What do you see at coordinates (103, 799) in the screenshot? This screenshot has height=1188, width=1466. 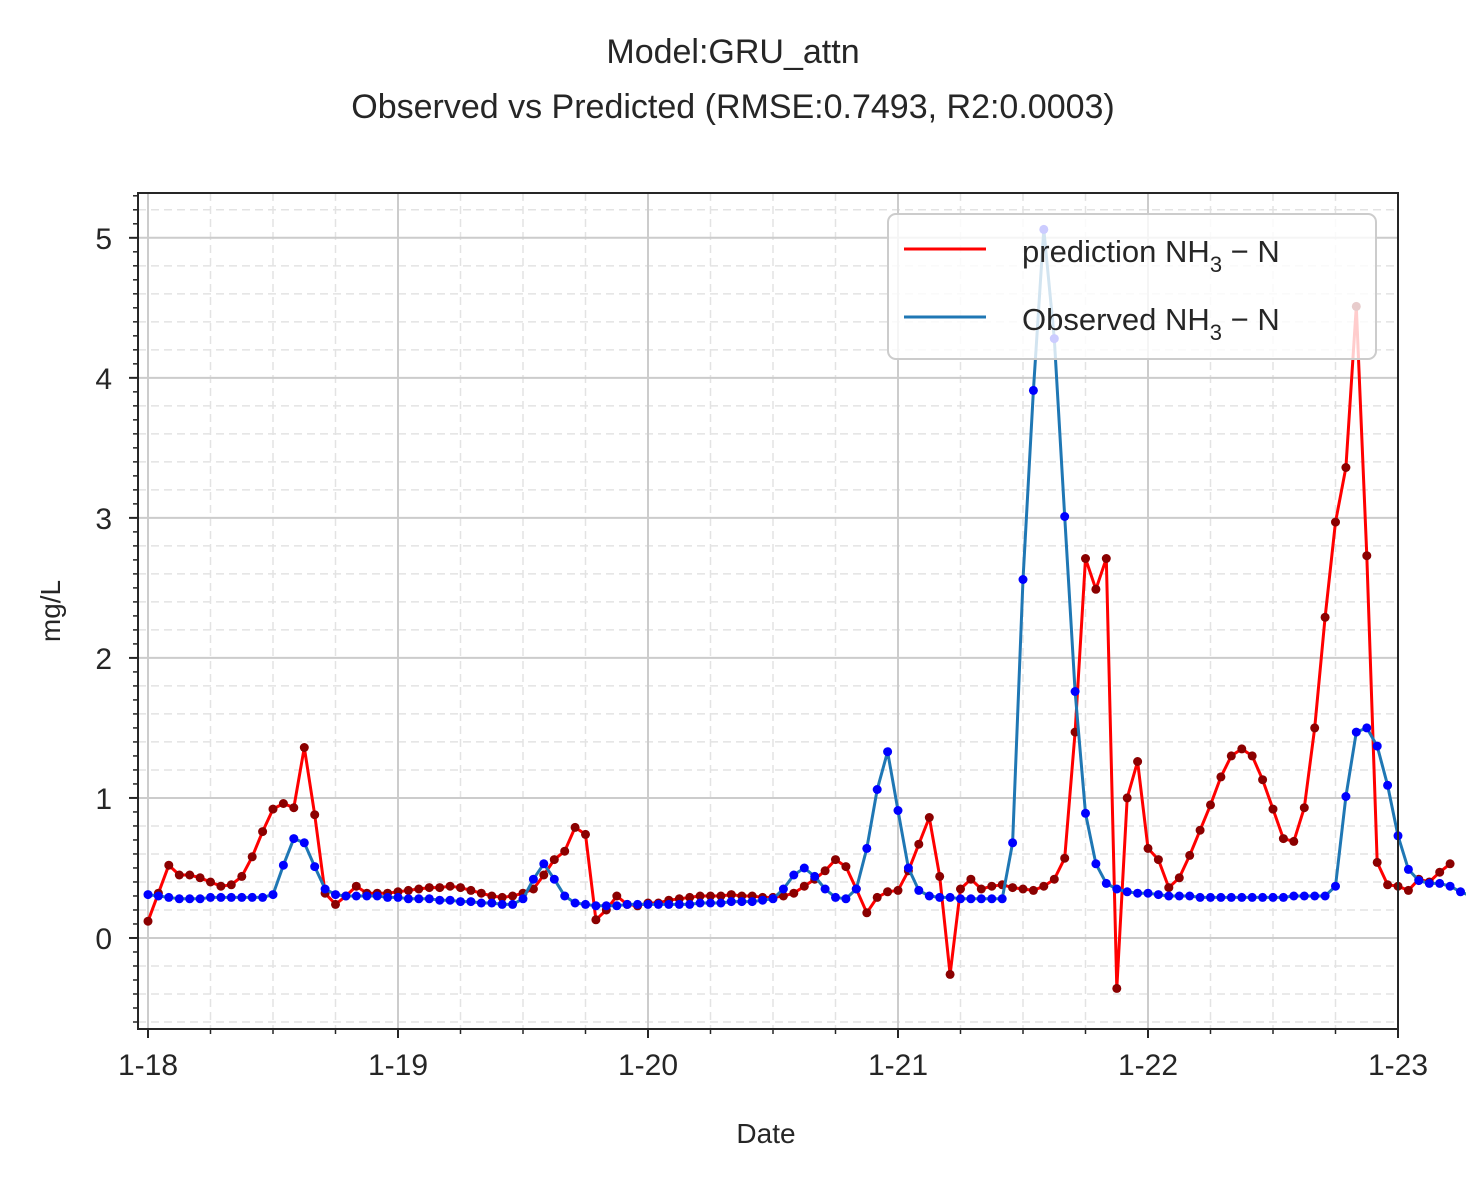 I see `y-tick-label: 1` at bounding box center [103, 799].